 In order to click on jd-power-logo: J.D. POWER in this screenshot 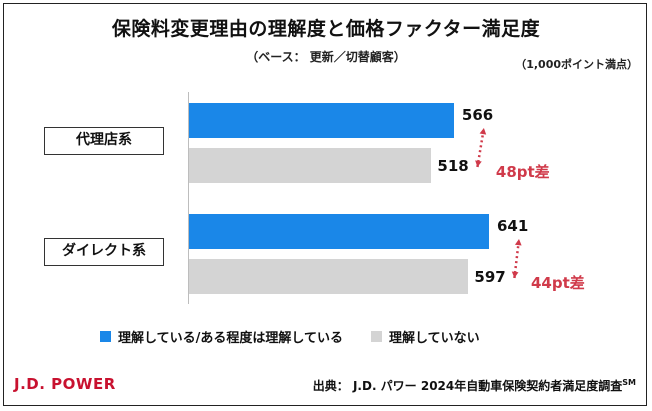, I will do `click(65, 384)`.